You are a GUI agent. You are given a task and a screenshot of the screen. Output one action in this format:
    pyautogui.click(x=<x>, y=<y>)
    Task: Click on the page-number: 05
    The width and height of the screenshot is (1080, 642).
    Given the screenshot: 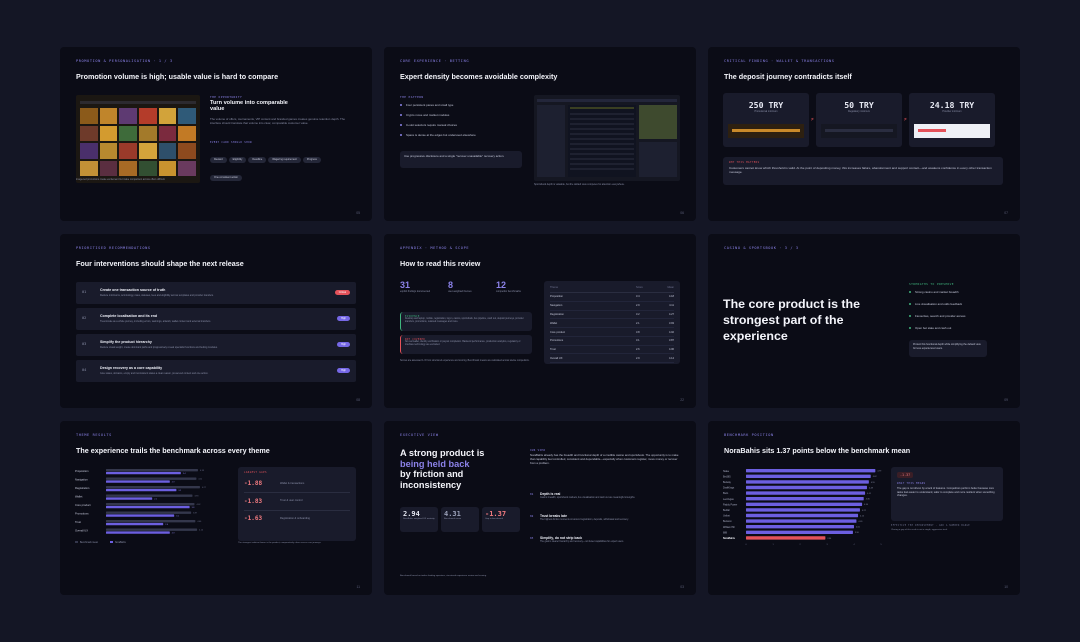 What is the action you would take?
    pyautogui.click(x=358, y=213)
    